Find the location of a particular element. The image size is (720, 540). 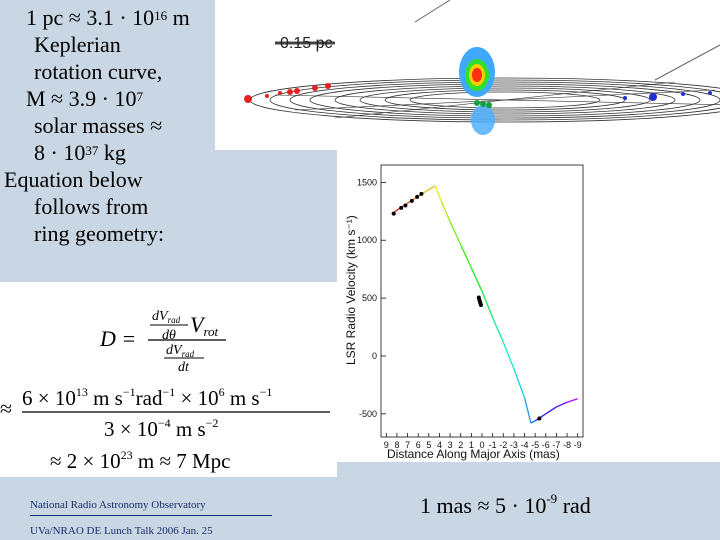

parsec-conversion: 1 pc ≈ 3.1 · 1016 m is located at coordinates (108, 17).